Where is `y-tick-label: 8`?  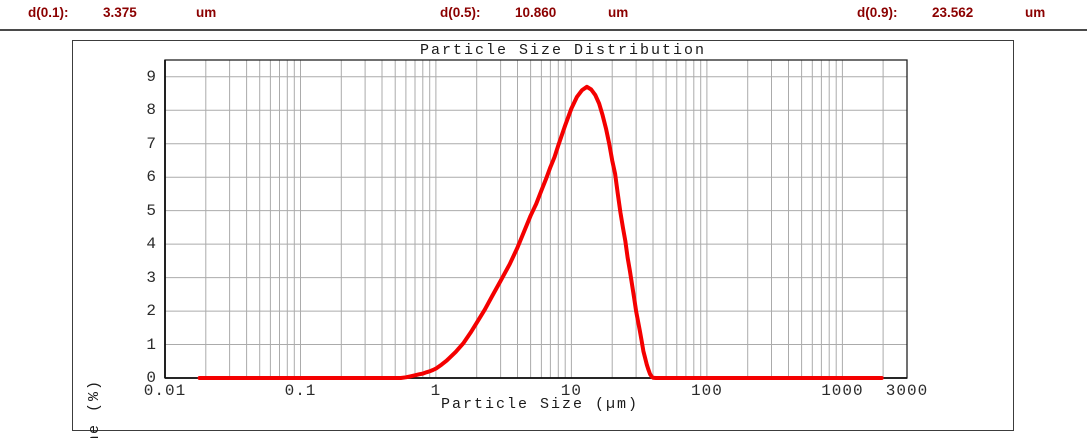 y-tick-label: 8 is located at coordinates (151, 110).